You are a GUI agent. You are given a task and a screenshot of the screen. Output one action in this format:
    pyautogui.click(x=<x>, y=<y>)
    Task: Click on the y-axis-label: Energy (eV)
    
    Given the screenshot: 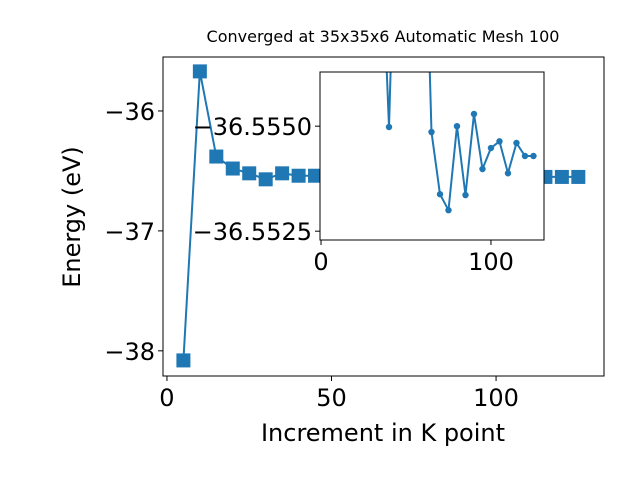 What is the action you would take?
    pyautogui.click(x=72, y=217)
    